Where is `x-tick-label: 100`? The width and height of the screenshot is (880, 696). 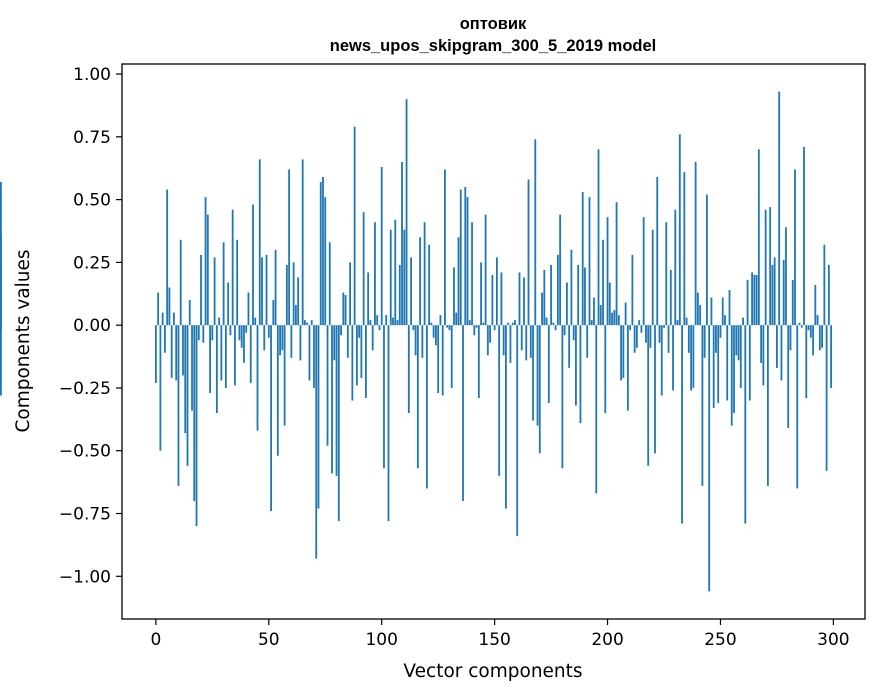
x-tick-label: 100 is located at coordinates (381, 640).